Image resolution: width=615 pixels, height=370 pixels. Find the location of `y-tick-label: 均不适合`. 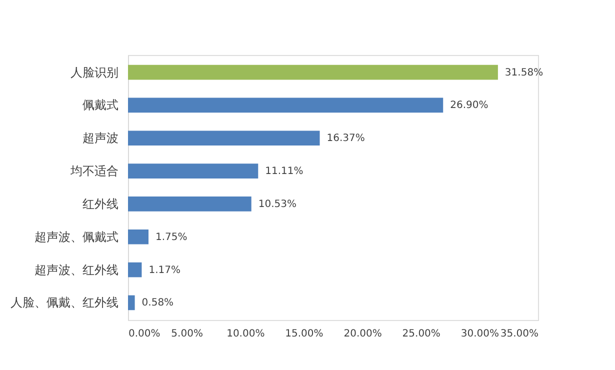

y-tick-label: 均不适合 is located at coordinates (94, 171).